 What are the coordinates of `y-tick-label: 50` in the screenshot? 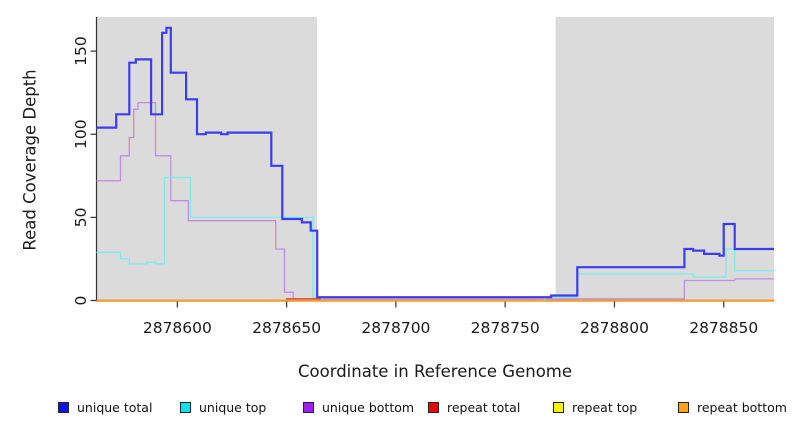 It's located at (81, 217).